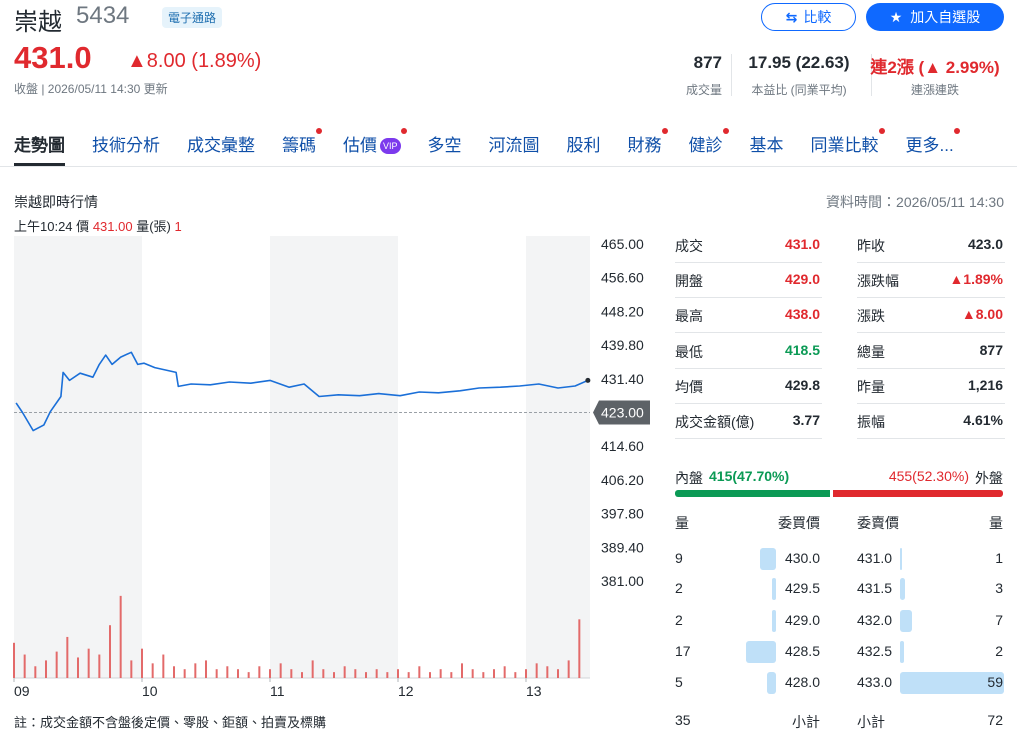  Describe the element at coordinates (918, 493) in the screenshot. I see `outer-bar` at that location.